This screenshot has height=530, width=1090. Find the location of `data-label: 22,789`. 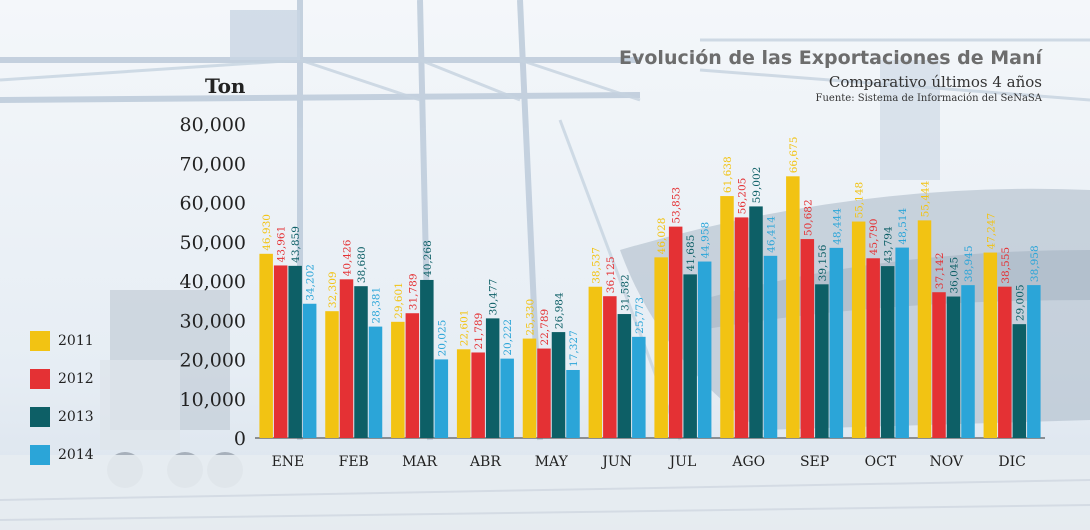

data-label: 22,789 is located at coordinates (545, 327).